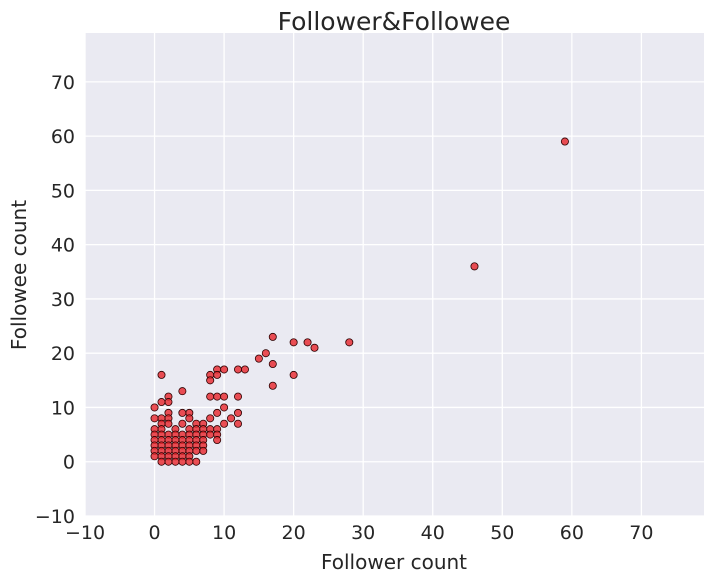  I want to click on x-tick-label: 0, so click(155, 533).